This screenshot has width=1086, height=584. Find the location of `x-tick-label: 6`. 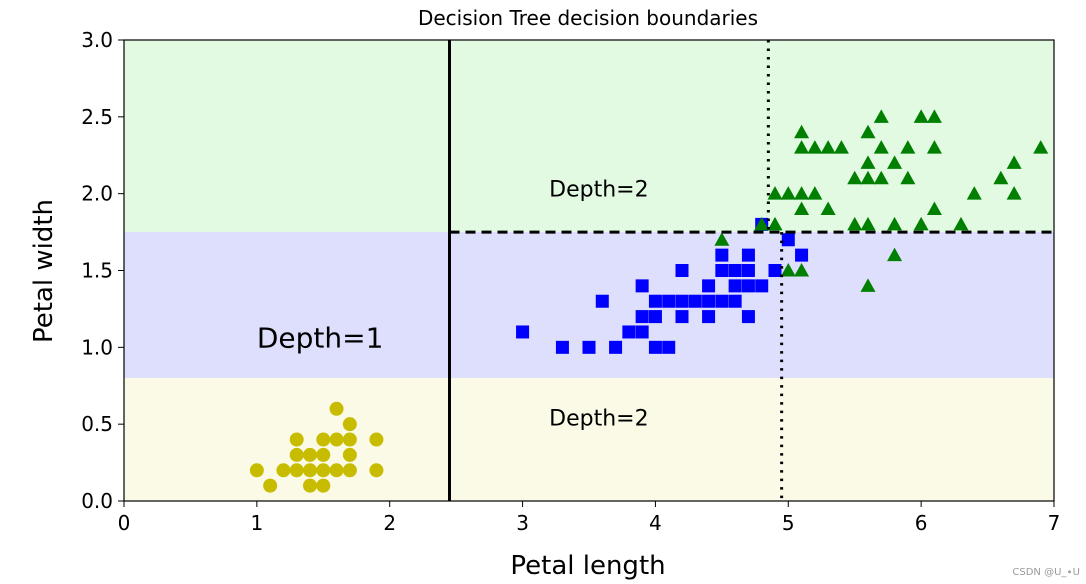

x-tick-label: 6 is located at coordinates (921, 523).